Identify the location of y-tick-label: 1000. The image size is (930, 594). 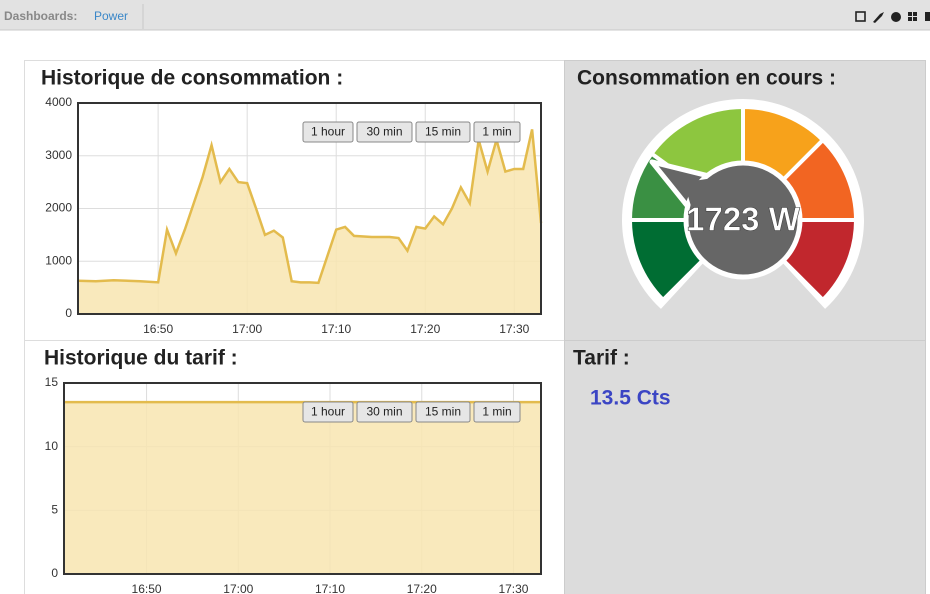
(58, 260).